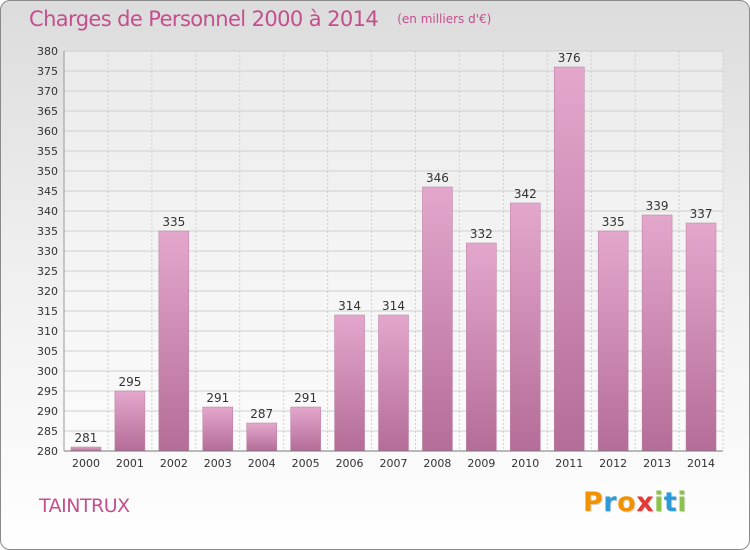 This screenshot has width=750, height=550. I want to click on data-label: 287, so click(261, 414).